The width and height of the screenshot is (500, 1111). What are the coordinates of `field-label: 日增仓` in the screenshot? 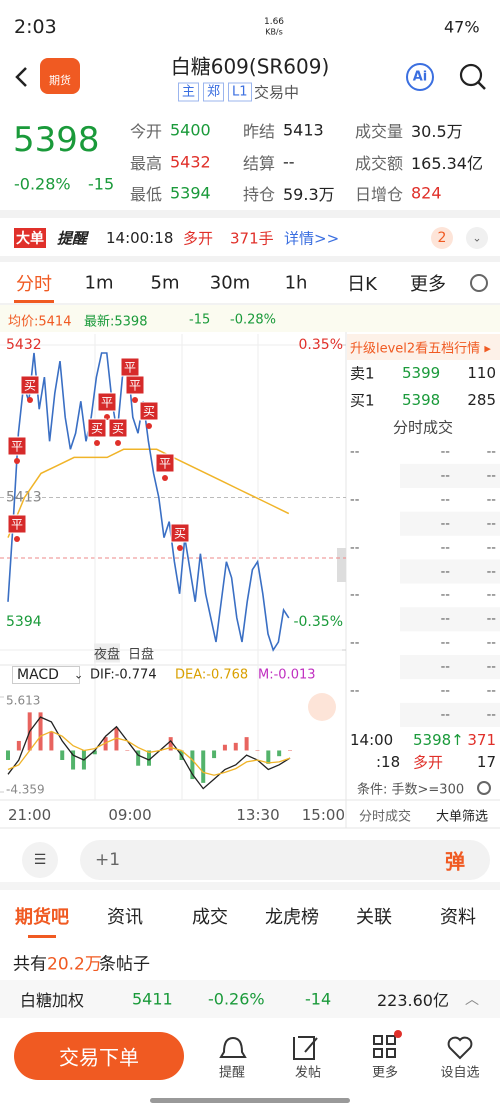 It's located at (379, 194).